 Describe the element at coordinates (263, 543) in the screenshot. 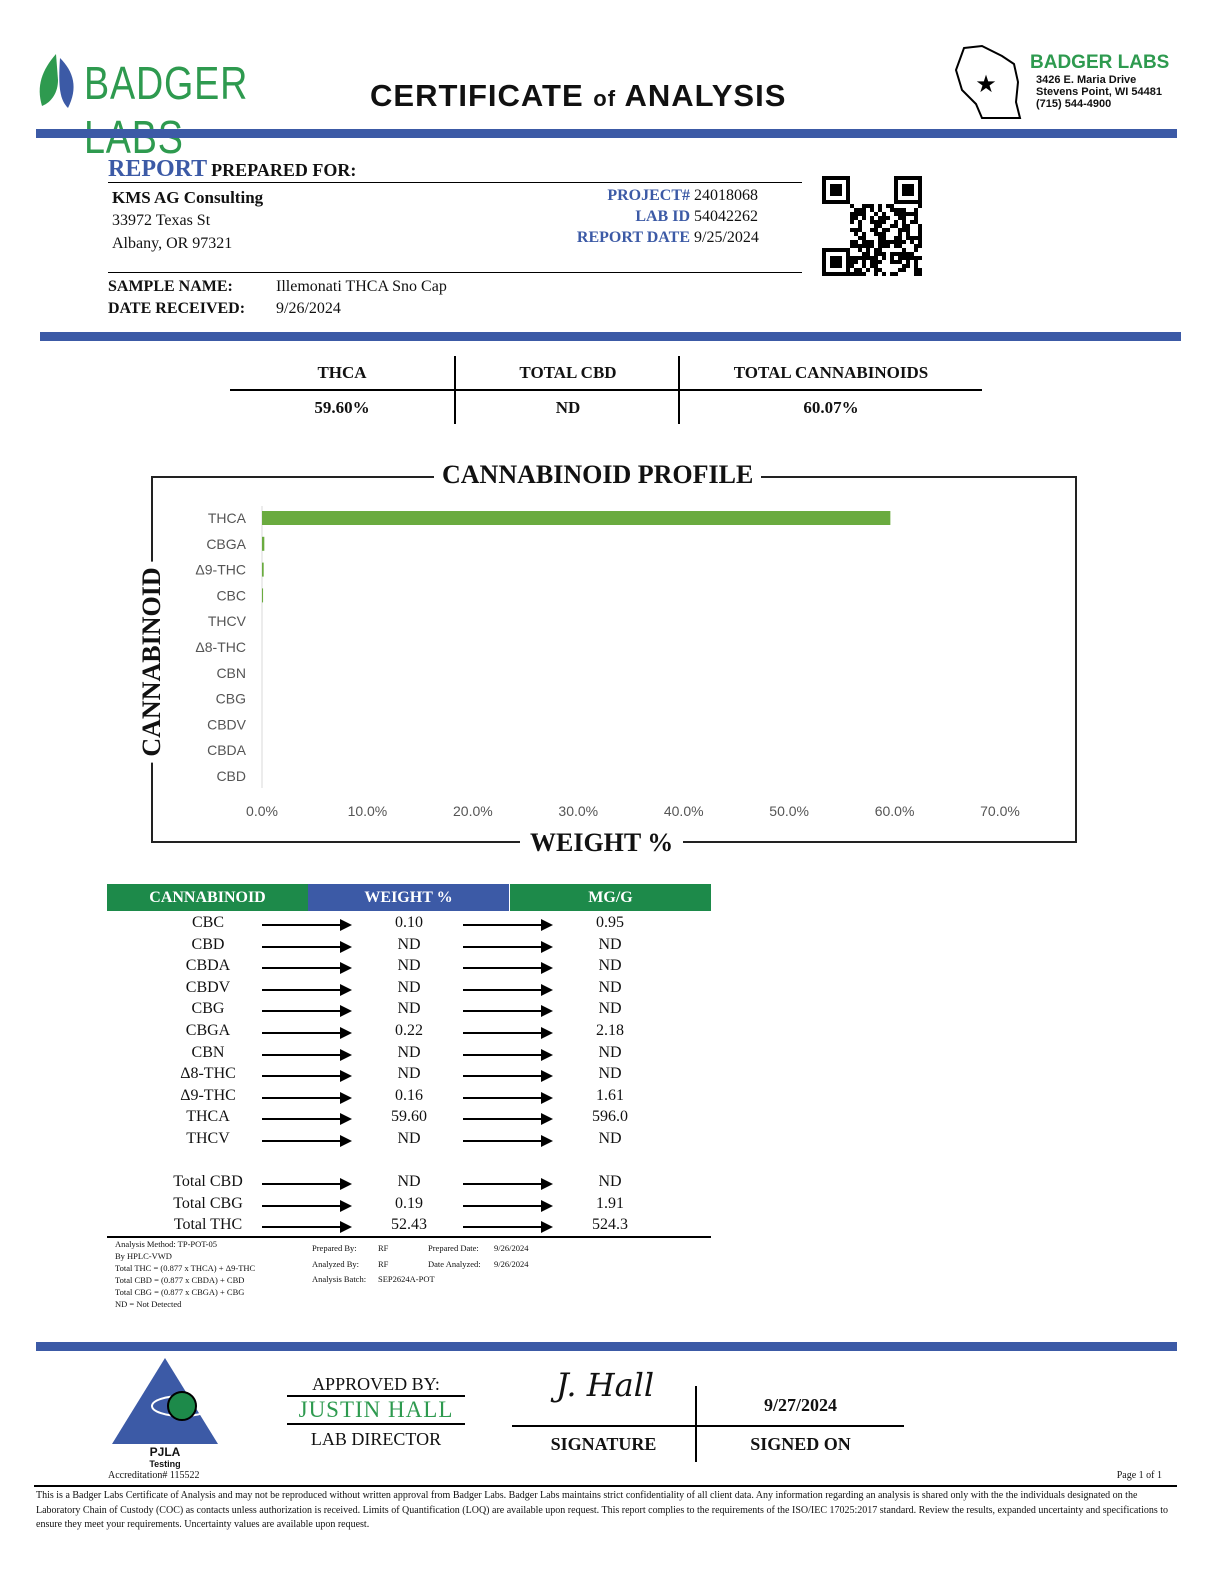

I see `bar-CBGA` at that location.